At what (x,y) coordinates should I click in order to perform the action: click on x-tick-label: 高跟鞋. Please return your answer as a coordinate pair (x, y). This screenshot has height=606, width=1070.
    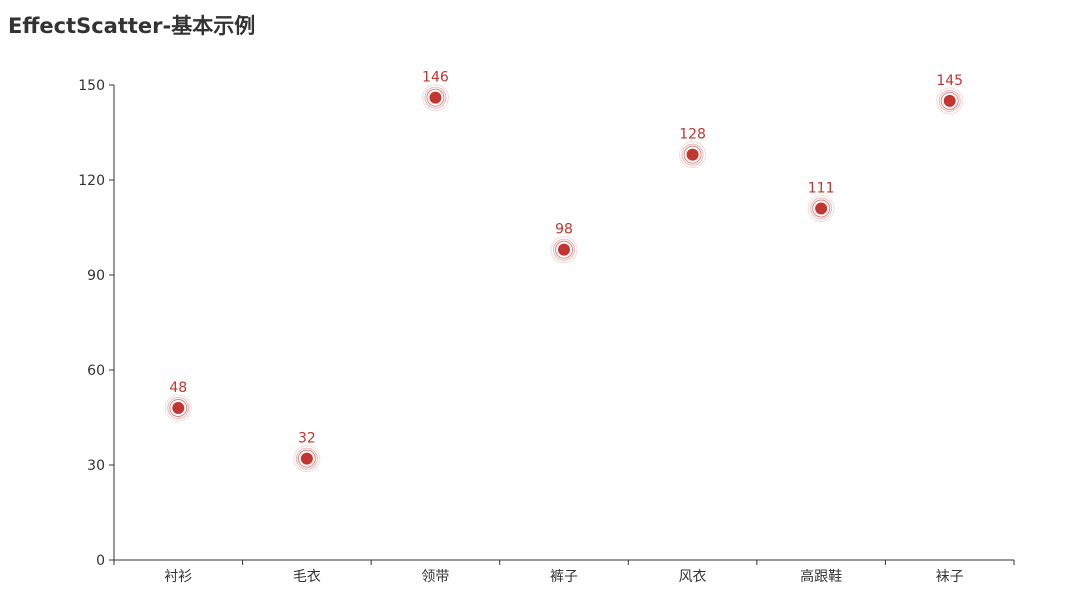
    Looking at the image, I should click on (821, 576).